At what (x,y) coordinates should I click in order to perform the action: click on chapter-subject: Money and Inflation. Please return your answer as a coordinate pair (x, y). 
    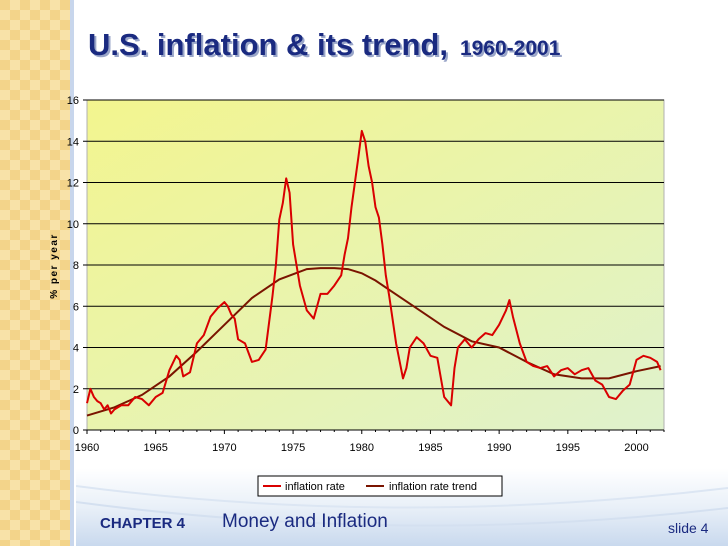
    Looking at the image, I should click on (305, 521).